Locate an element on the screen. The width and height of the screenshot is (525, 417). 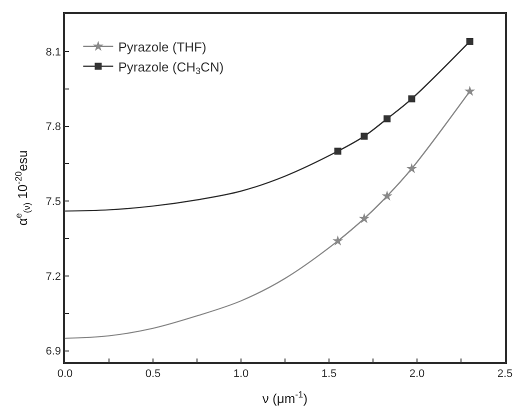
y-tick-label: 8.1 is located at coordinates (54, 52).